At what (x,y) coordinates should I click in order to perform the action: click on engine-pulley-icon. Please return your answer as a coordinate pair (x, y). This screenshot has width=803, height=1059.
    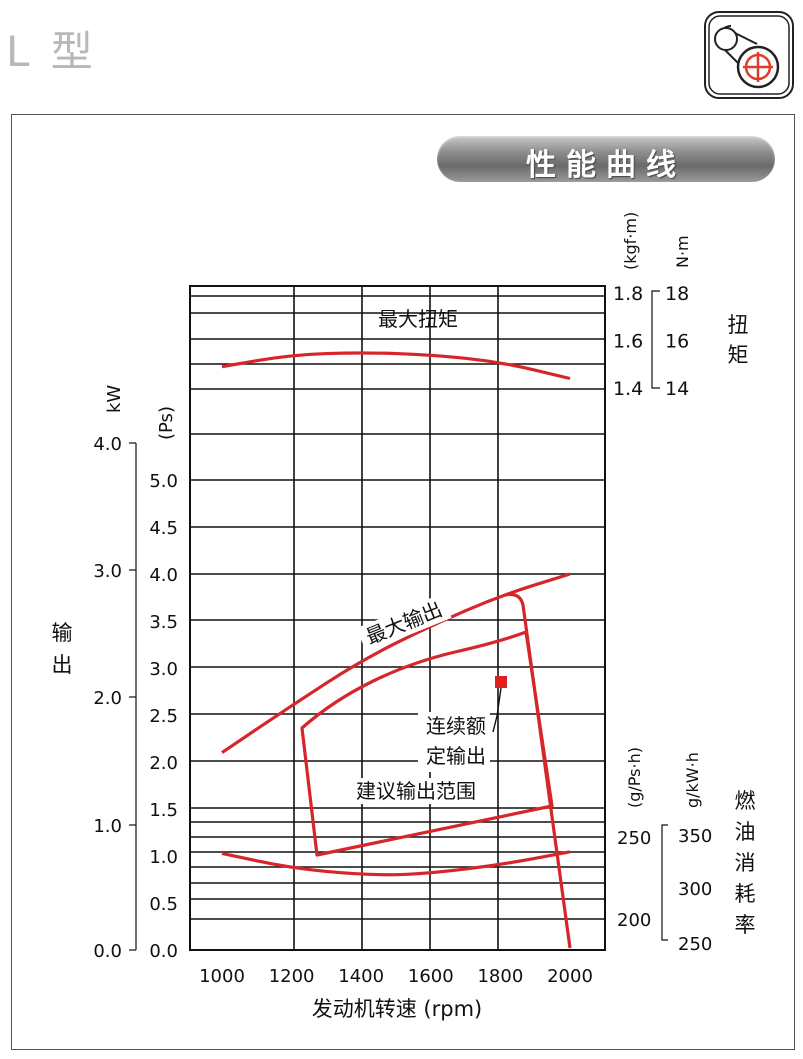
    Looking at the image, I should click on (749, 55).